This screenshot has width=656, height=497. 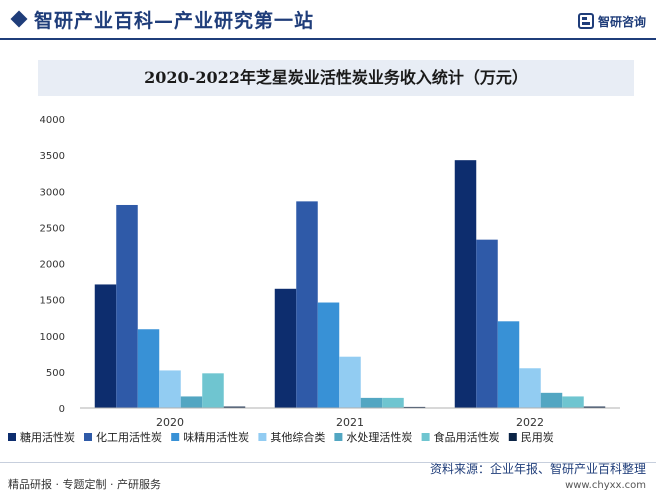 I want to click on footer-source-block: 资料来源：企业年报、智研产业百科整理 www.chyxx.com, so click(x=538, y=475).